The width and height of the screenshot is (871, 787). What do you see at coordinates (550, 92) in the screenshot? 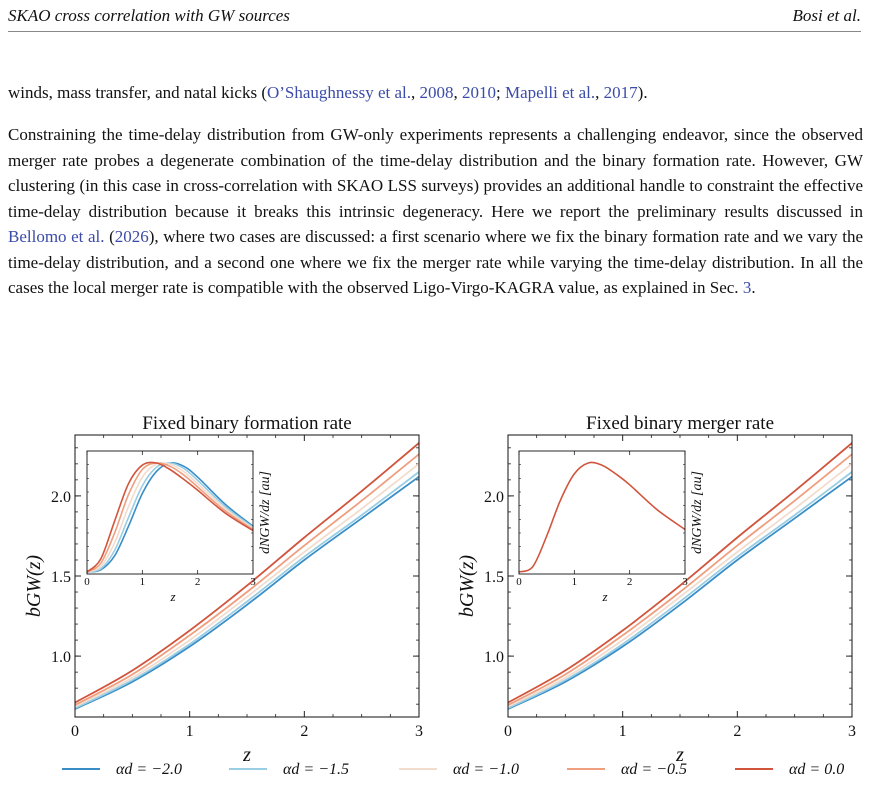
I see `citation-link: Mapelli et al.` at bounding box center [550, 92].